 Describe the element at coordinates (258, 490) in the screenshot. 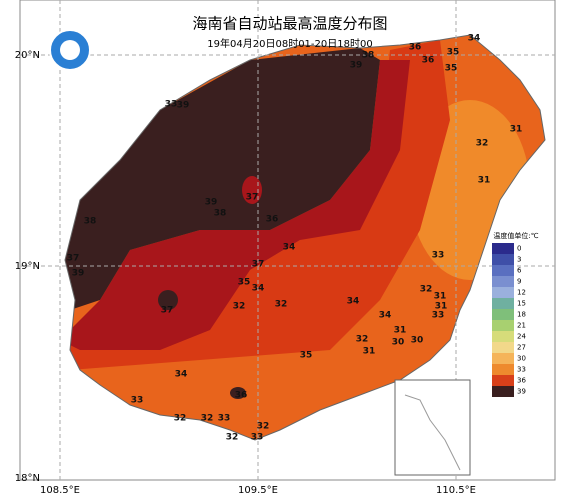

I see `lon-label: 109.5°E` at that location.